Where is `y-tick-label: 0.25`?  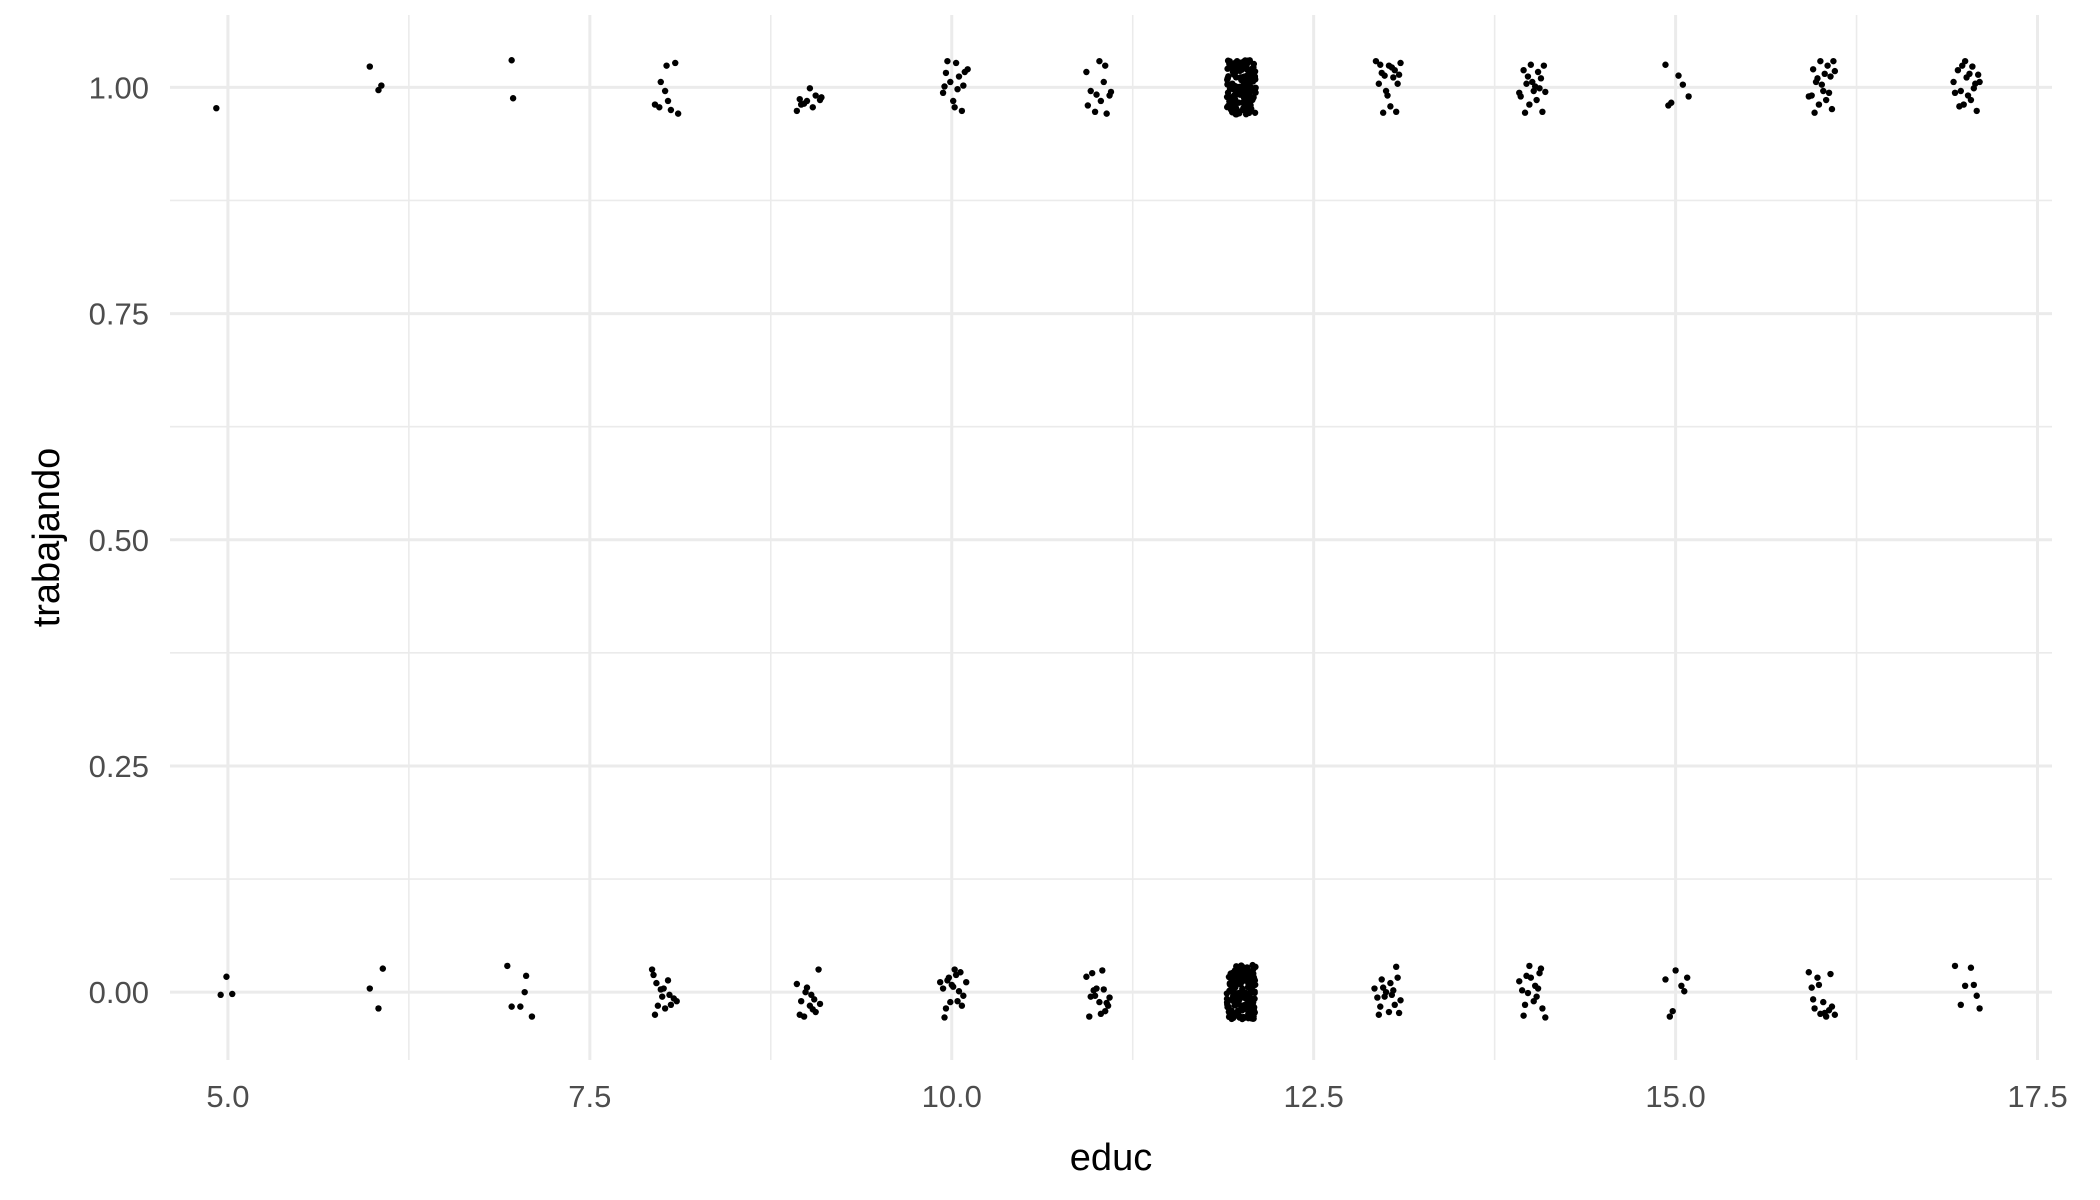
y-tick-label: 0.25 is located at coordinates (119, 766).